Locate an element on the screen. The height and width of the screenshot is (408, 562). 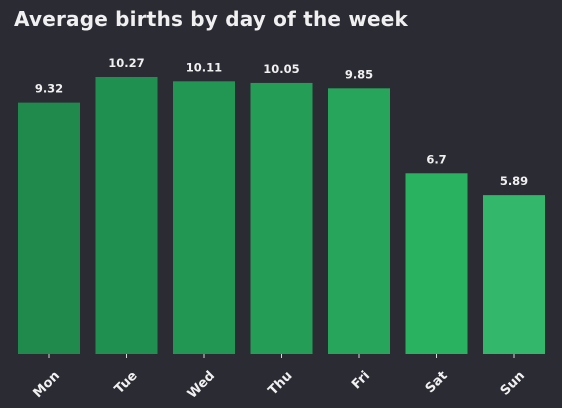
data-label-thu: 10.05 is located at coordinates (281, 69).